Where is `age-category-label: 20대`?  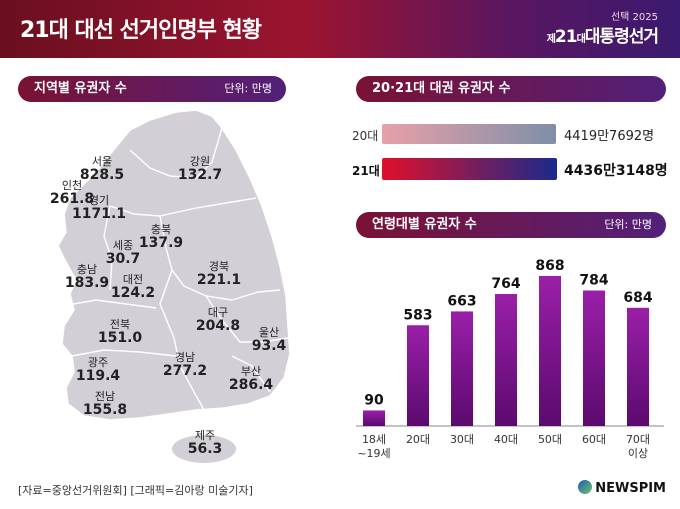
age-category-label: 20대 is located at coordinates (418, 439).